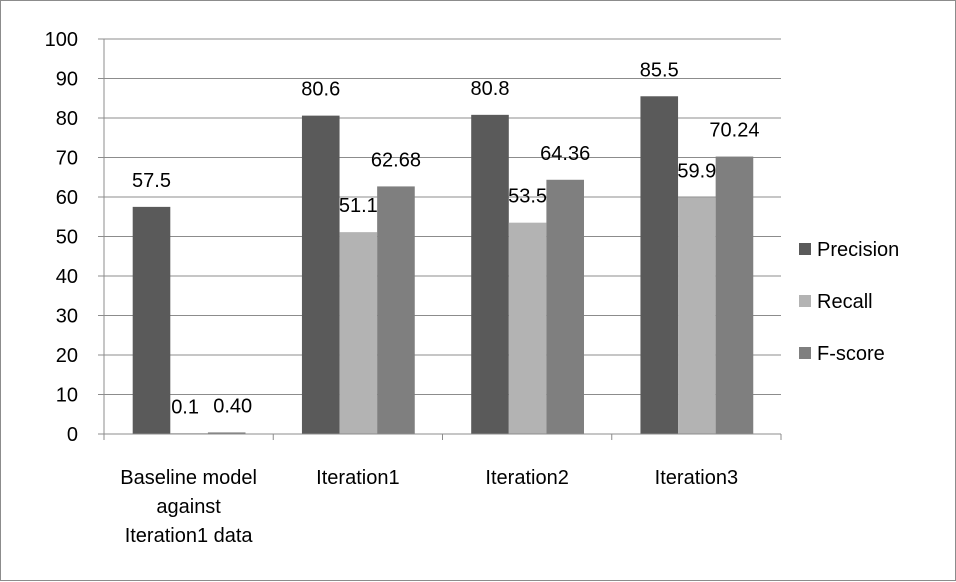 This screenshot has height=582, width=956. Describe the element at coordinates (67, 356) in the screenshot. I see `y-tick-label: 20` at that location.